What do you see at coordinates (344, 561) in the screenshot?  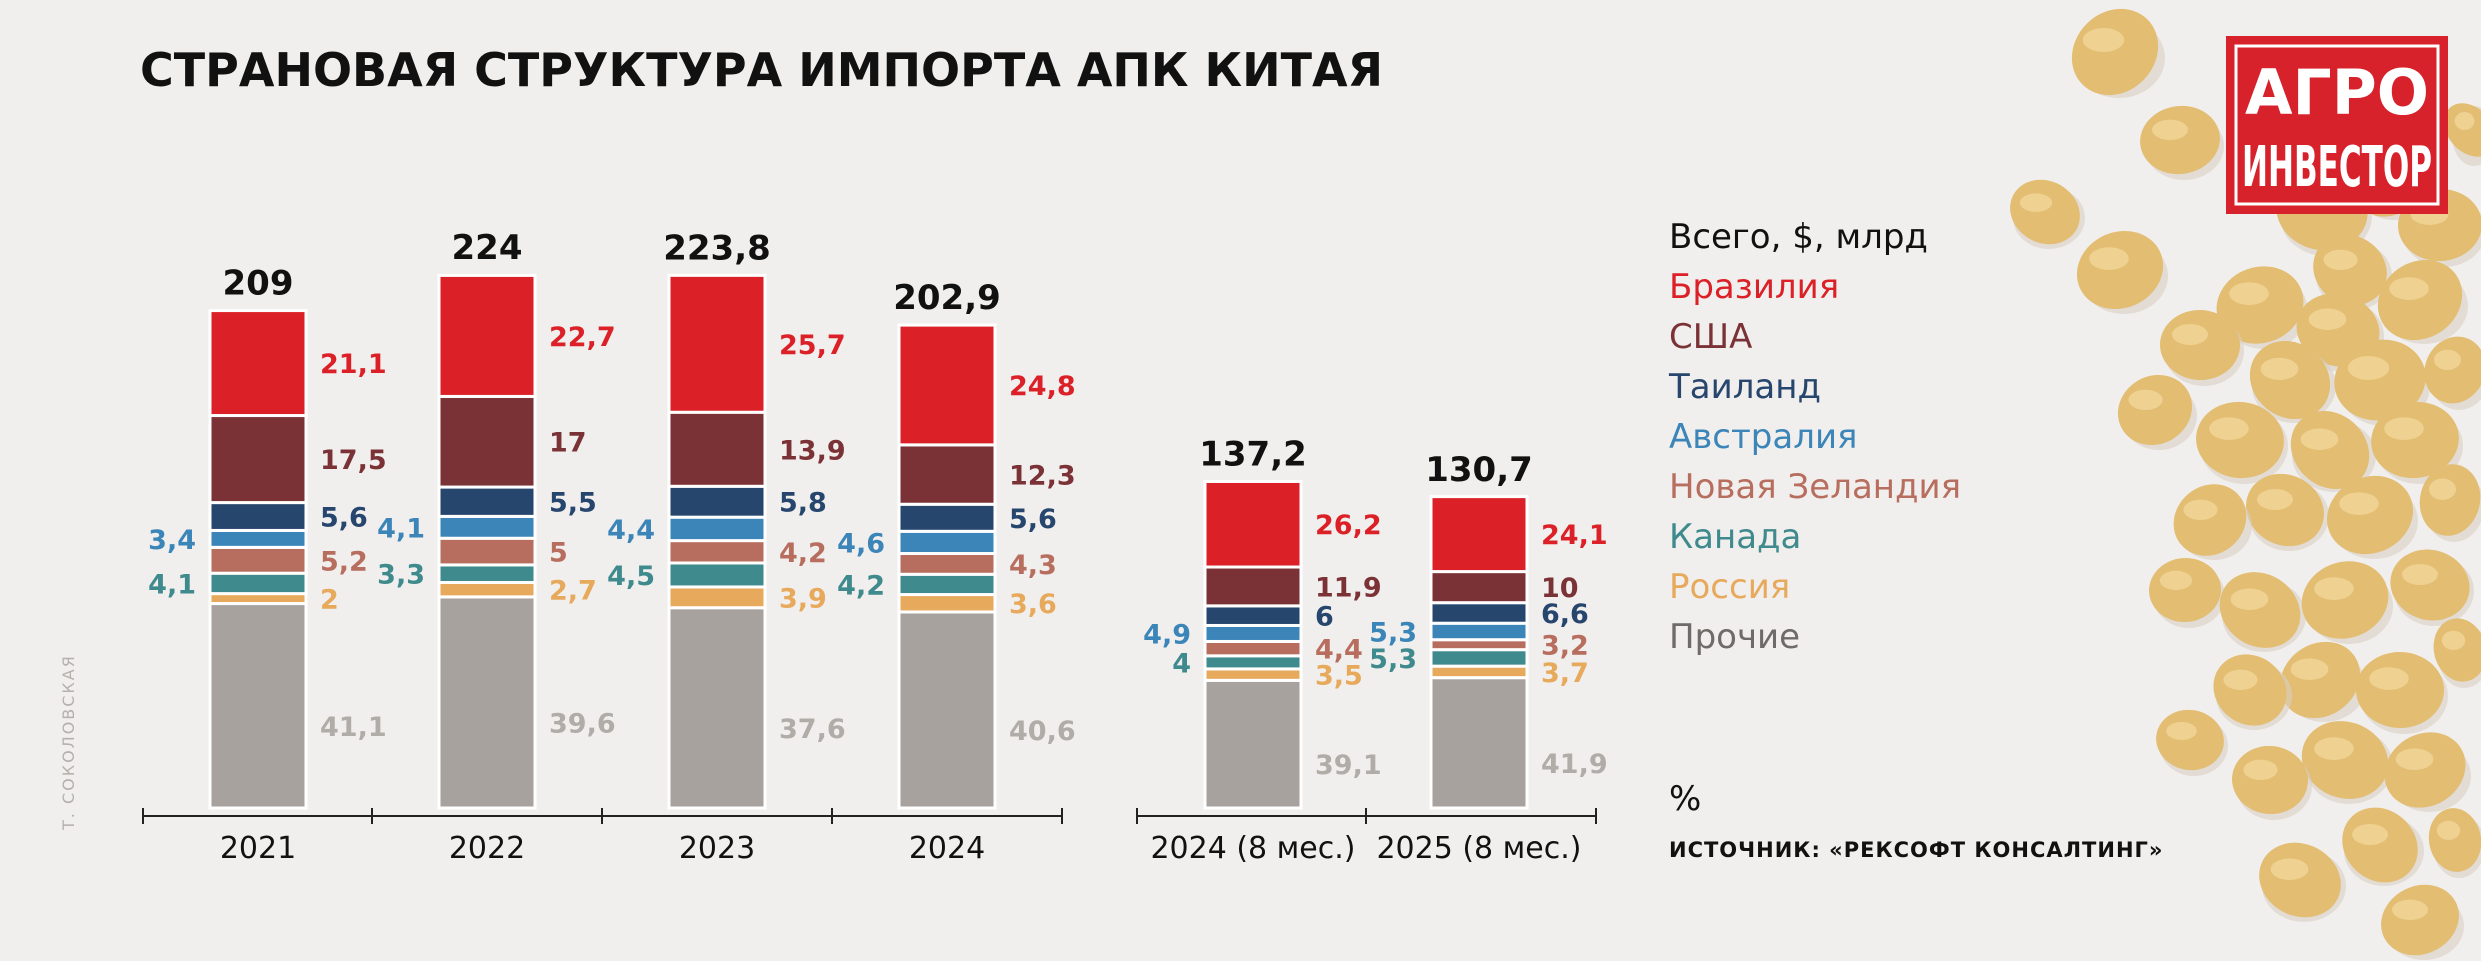 I see `segment-label: 5,2` at bounding box center [344, 561].